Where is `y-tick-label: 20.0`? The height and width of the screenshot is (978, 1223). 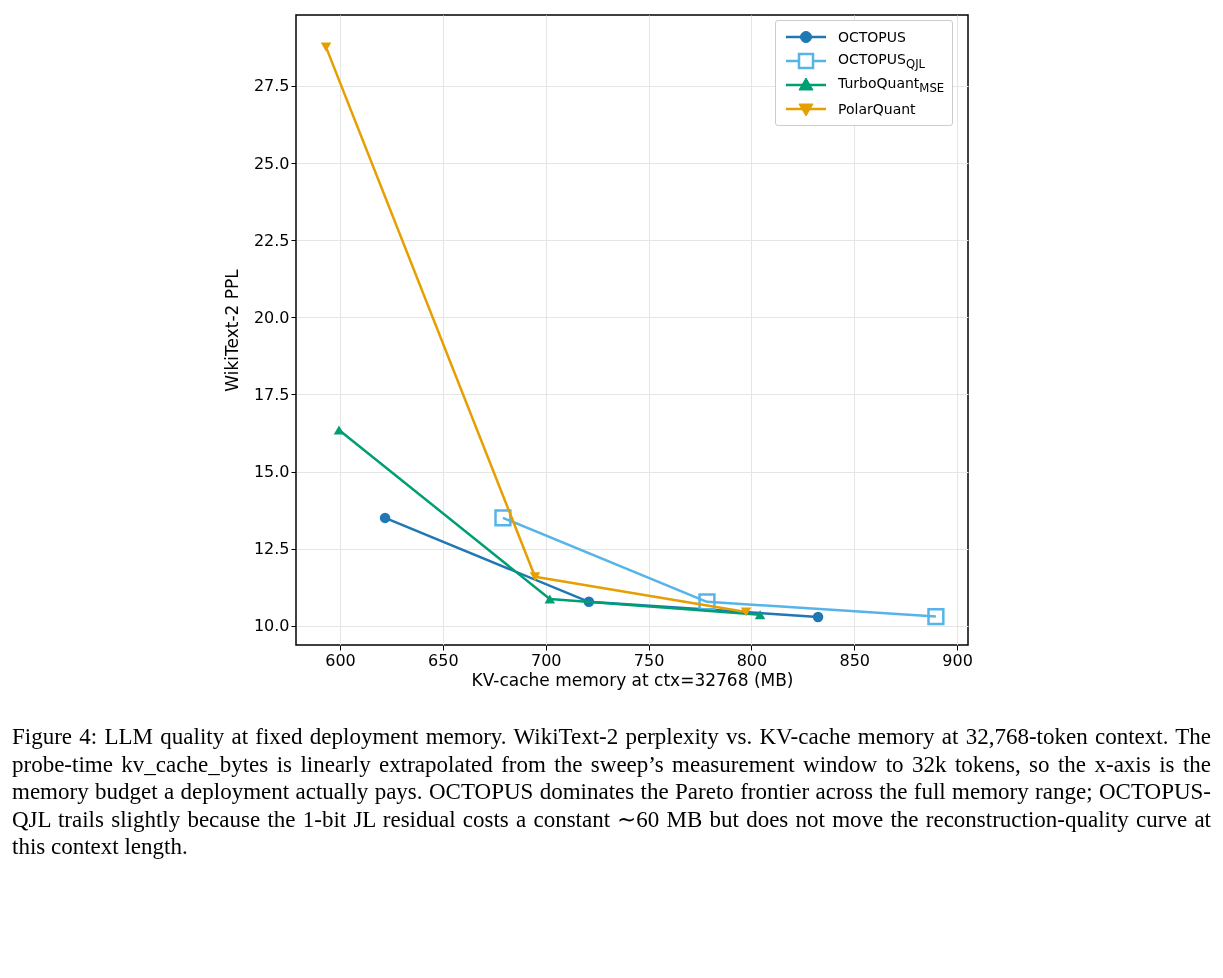 y-tick-label: 20.0 is located at coordinates (271, 317).